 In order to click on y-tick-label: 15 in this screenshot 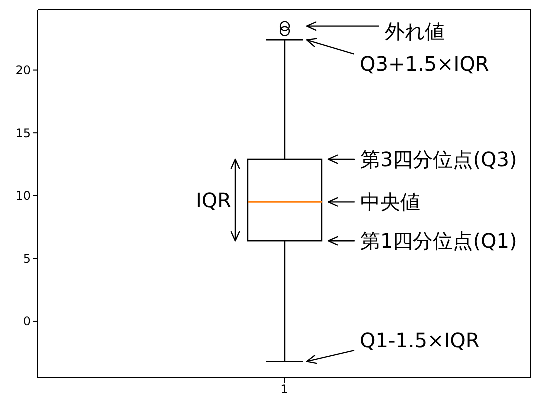, I will do `click(23, 133)`.